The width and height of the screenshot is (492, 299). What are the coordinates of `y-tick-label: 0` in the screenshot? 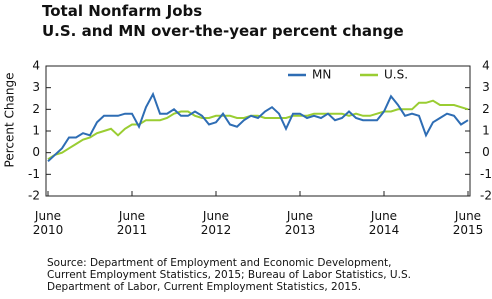 It's located at (36, 152).